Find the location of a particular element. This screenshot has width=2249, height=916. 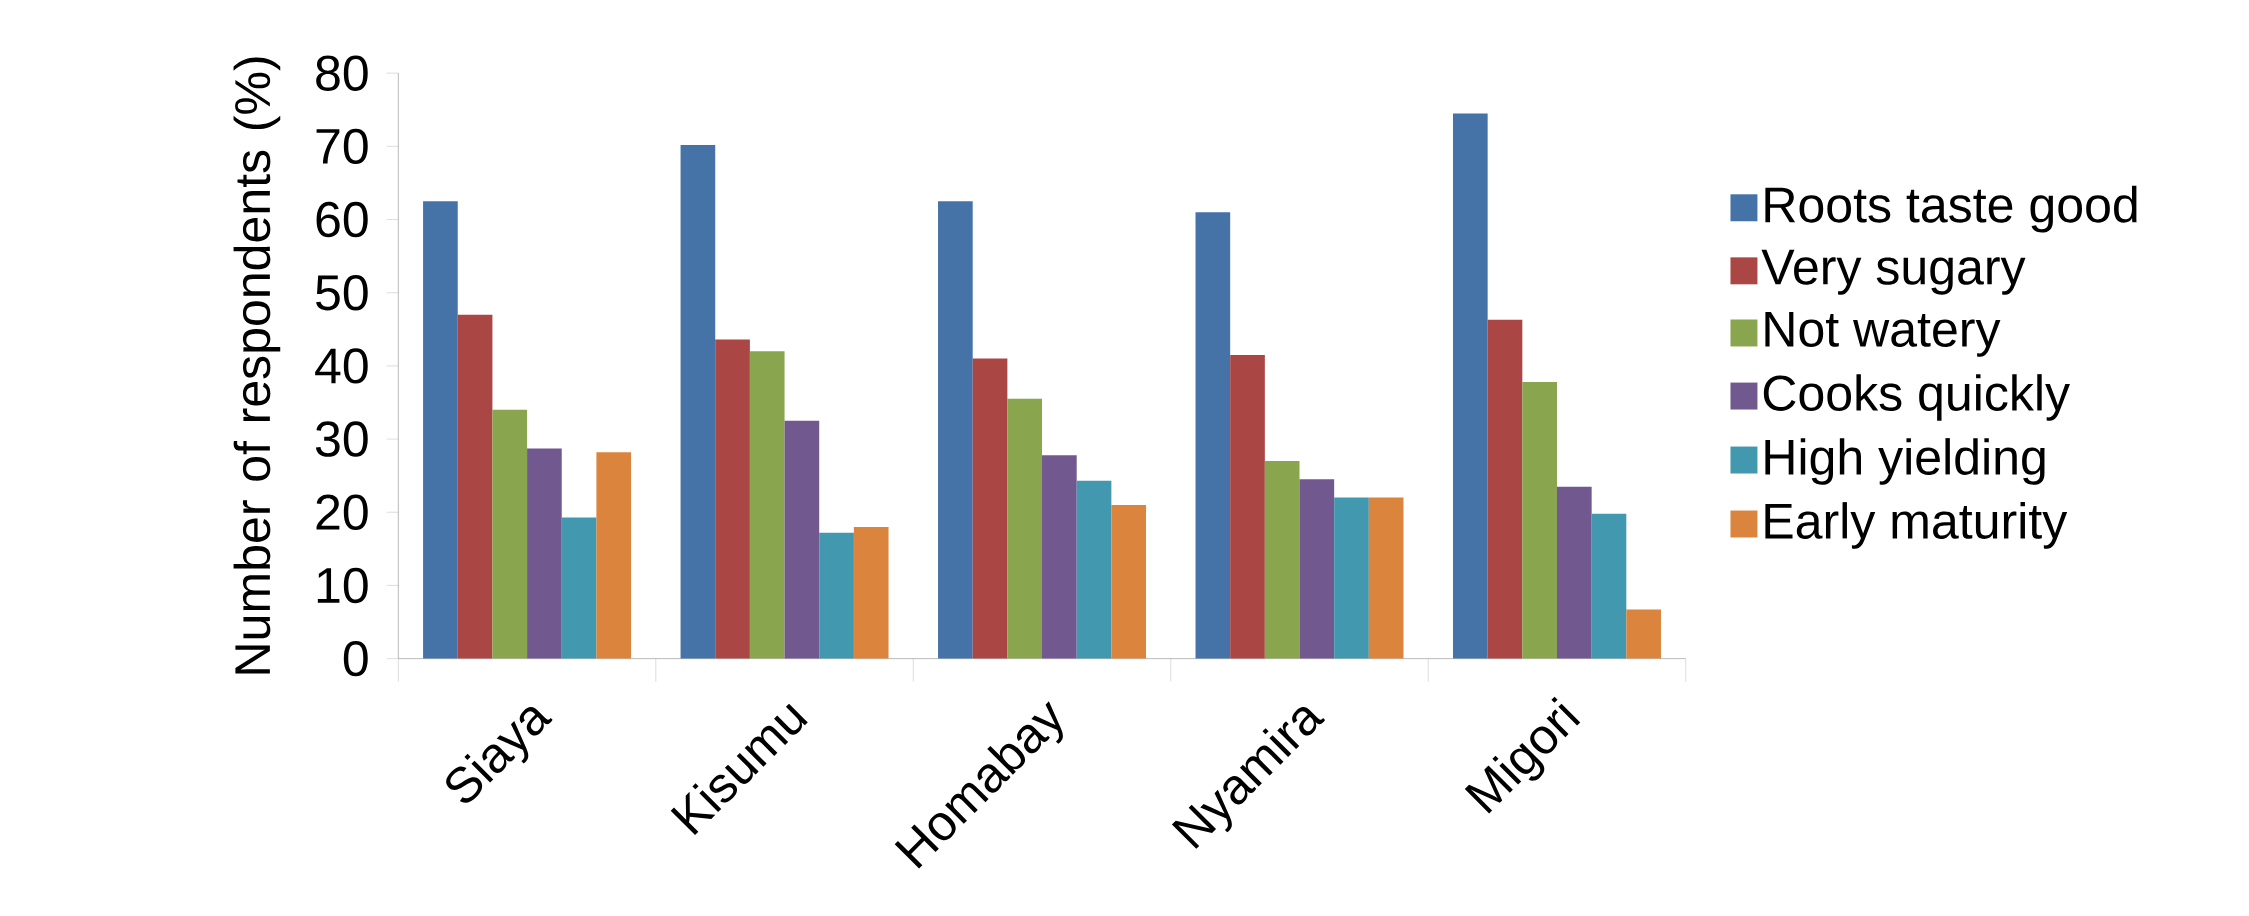

y-tick-label: 80 is located at coordinates (342, 73).